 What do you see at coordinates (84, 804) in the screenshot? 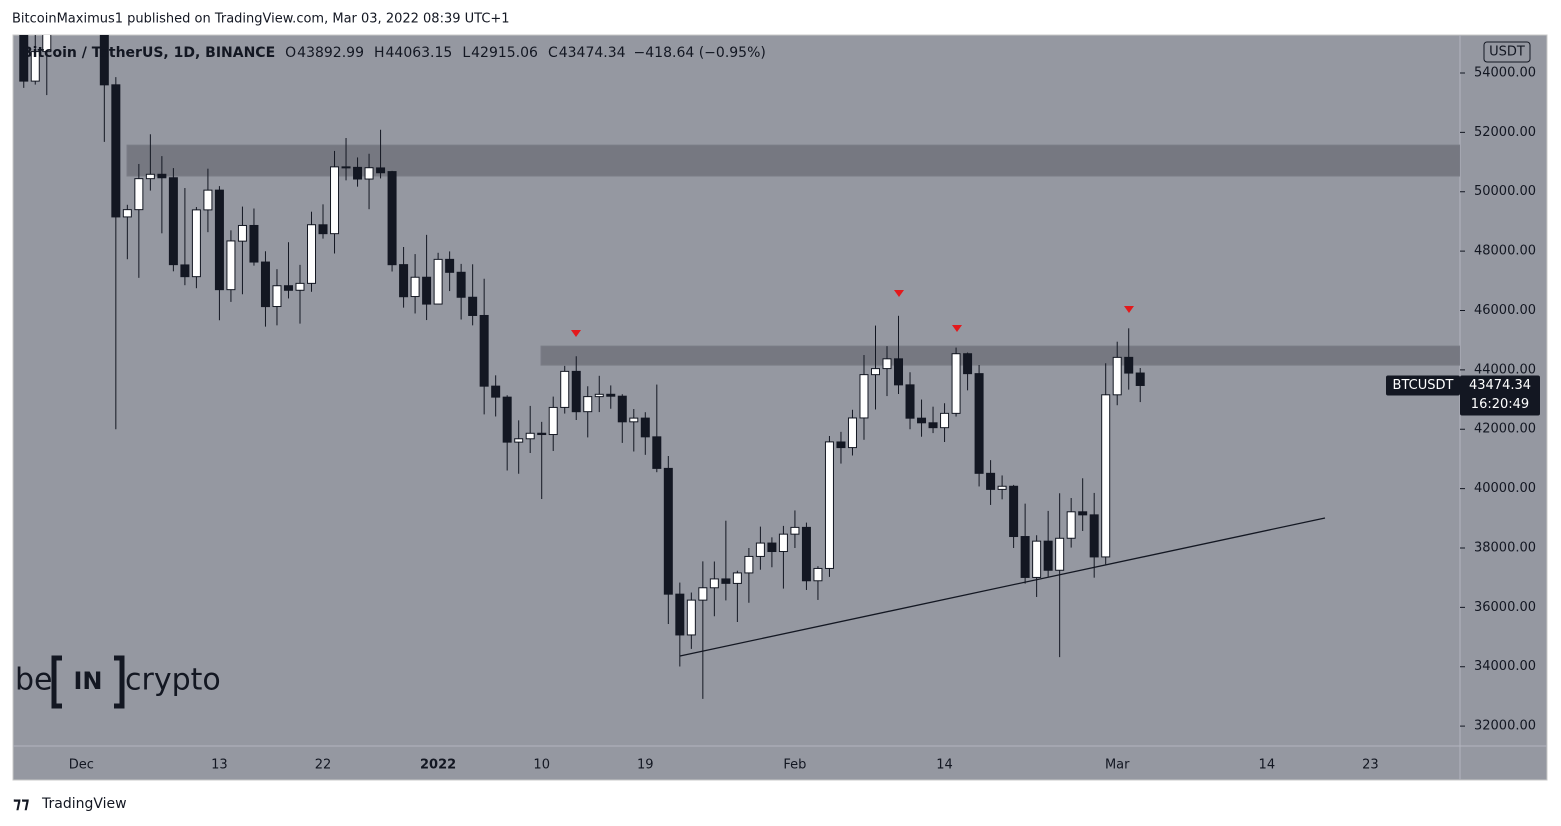
I see `footer: TradingView` at bounding box center [84, 804].